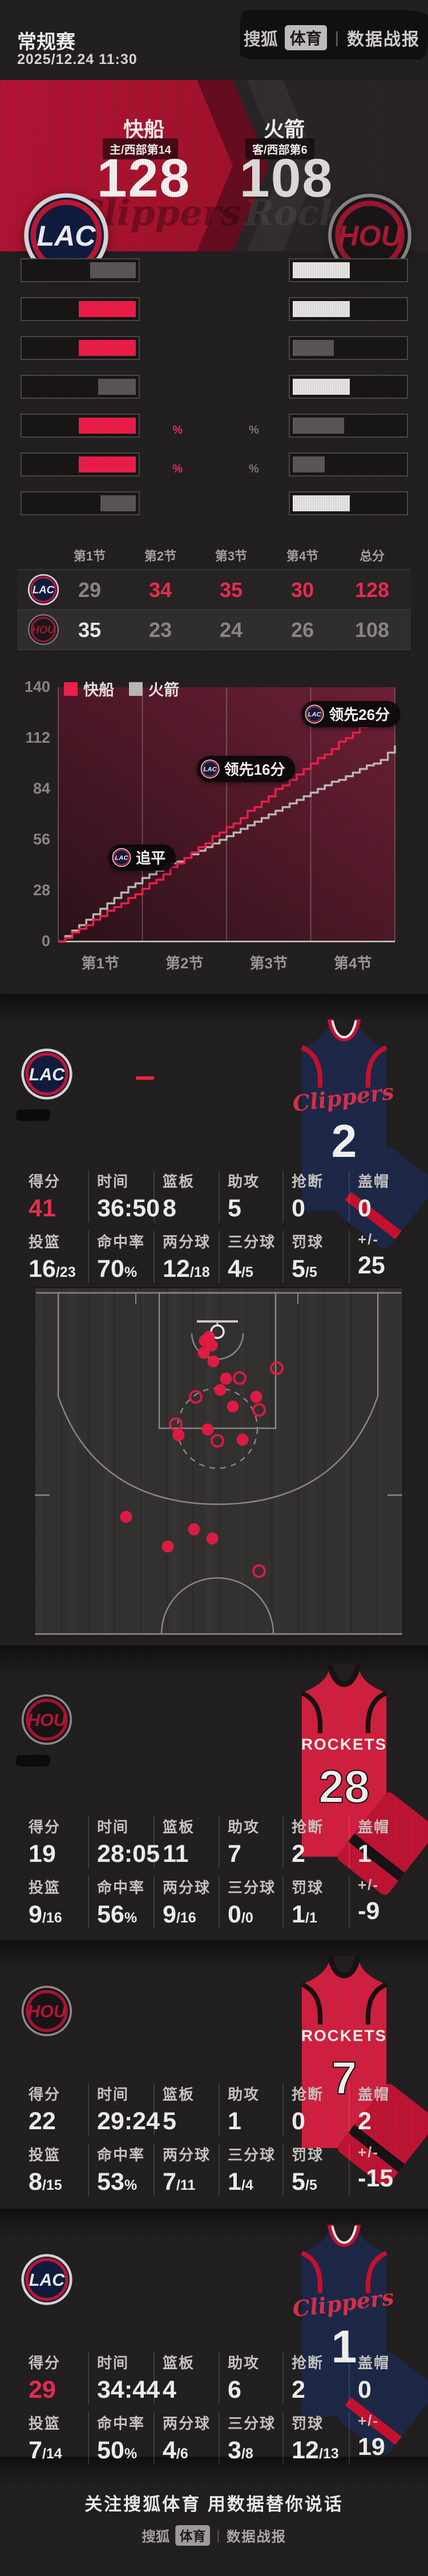 This screenshot has height=2576, width=428. I want to click on player-stats-row: 投篮 16/23 命中率 70% 两分球 12/18 三分球 4/5 罚球 5/5 +/- 25, so click(216, 1257).